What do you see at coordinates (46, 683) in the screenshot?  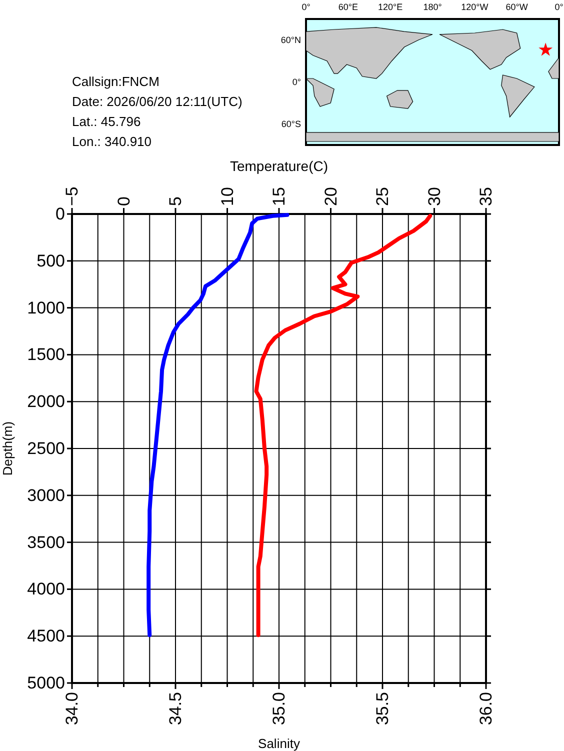 I see `y-tick-label: 5000` at bounding box center [46, 683].